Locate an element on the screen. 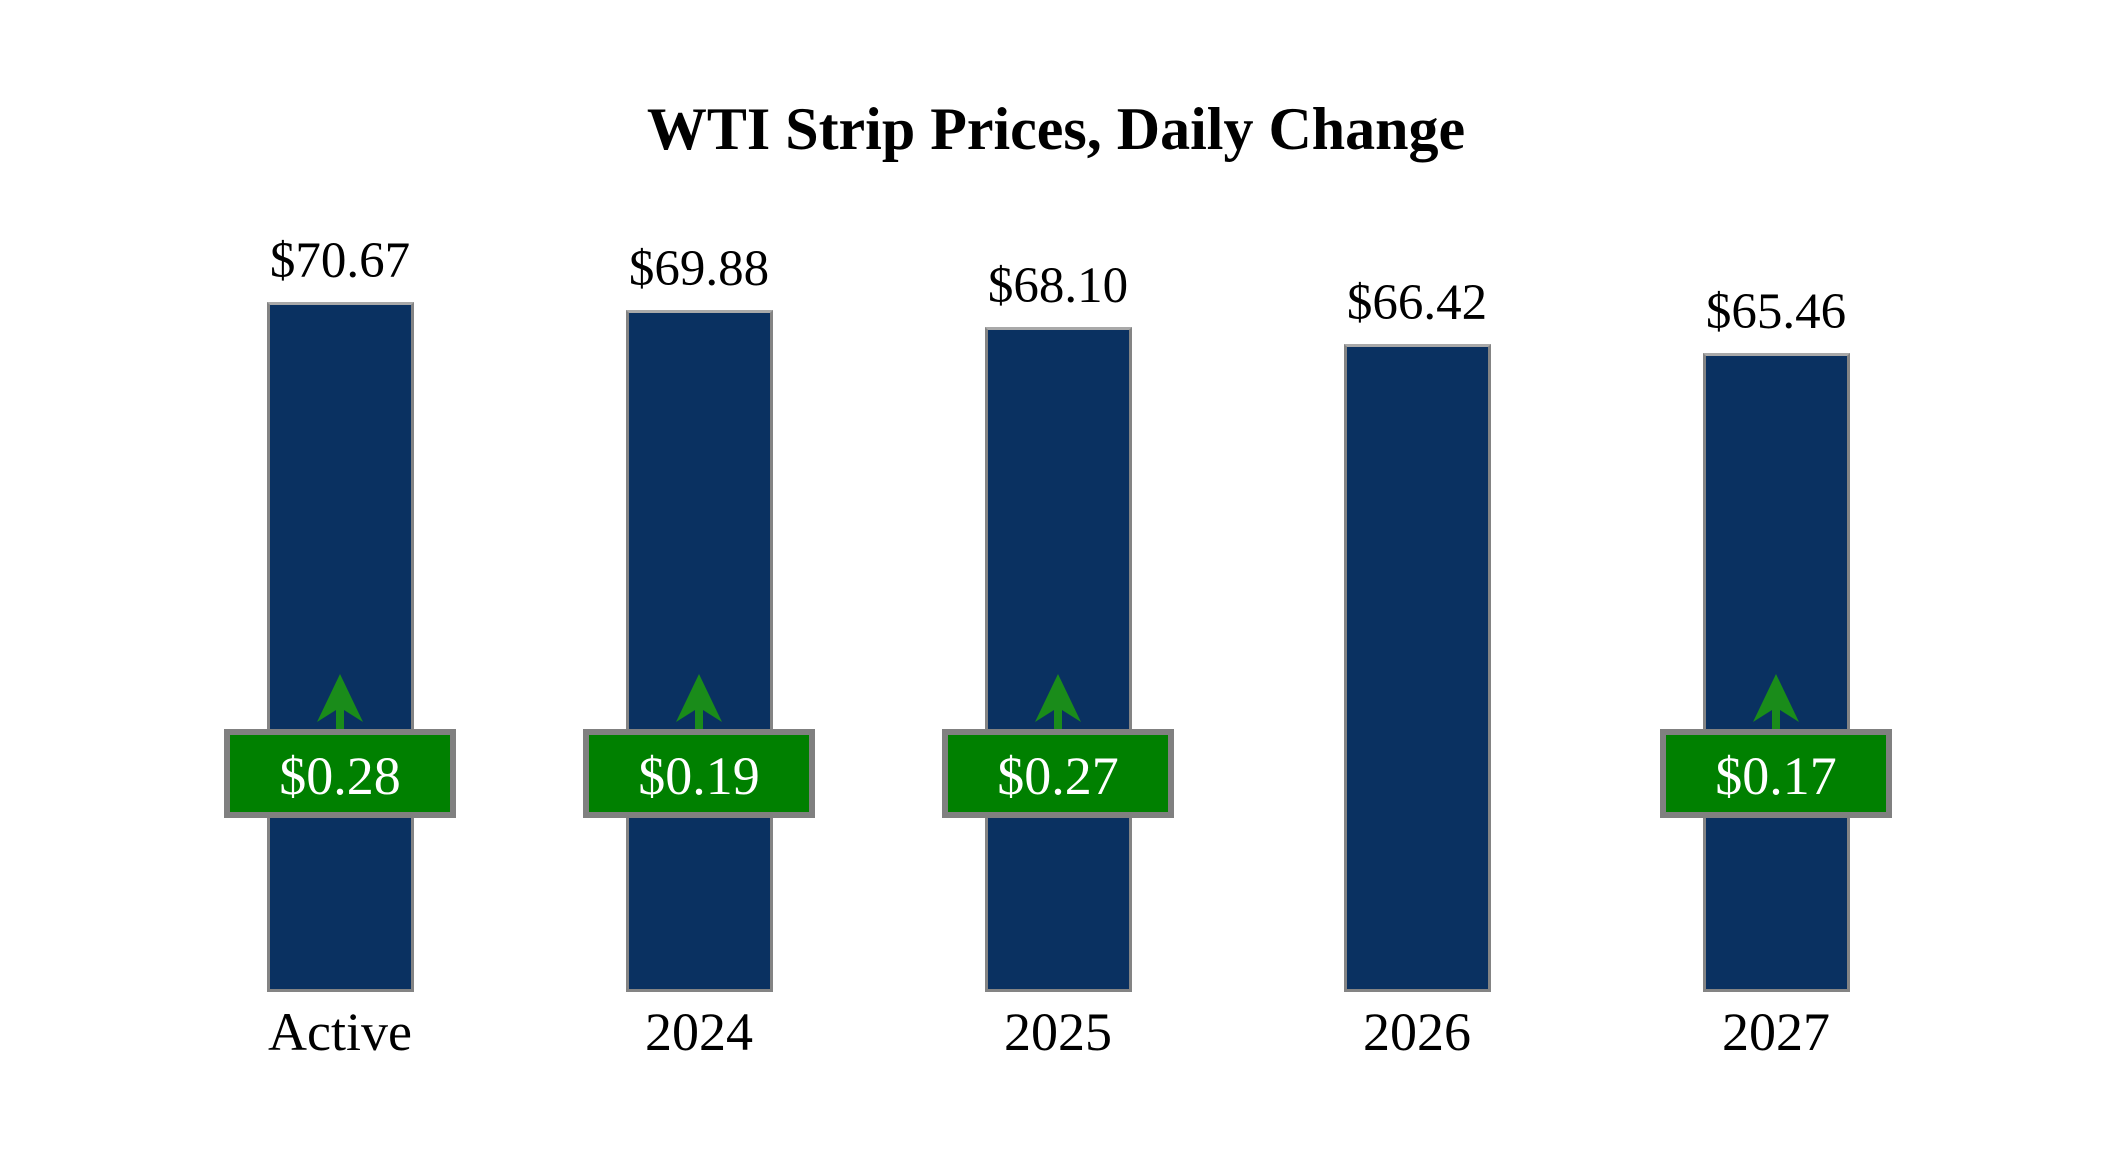 The width and height of the screenshot is (2112, 1152). chart-title: WTI Strip Prices, Daily Change is located at coordinates (1056, 129).